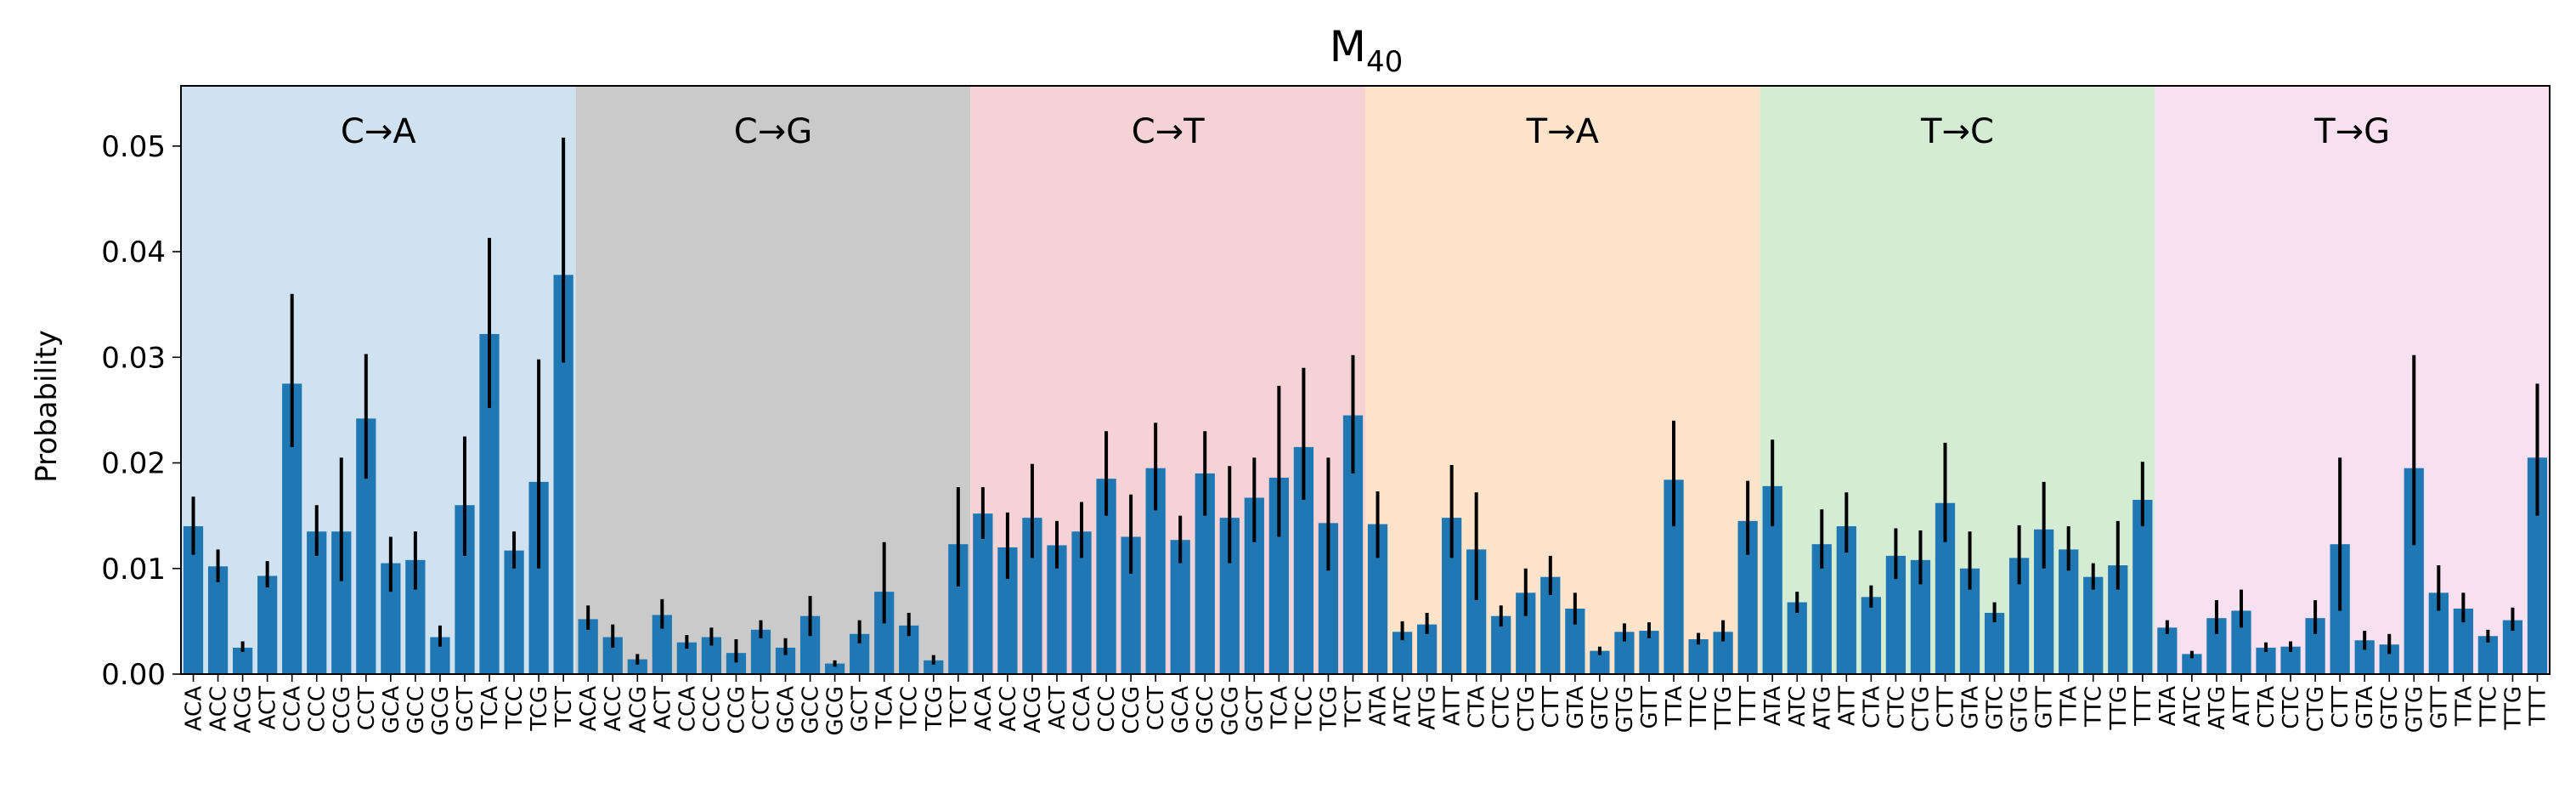 The height and width of the screenshot is (788, 2576). What do you see at coordinates (2118, 619) in the screenshot?
I see `bar-4-TTG` at bounding box center [2118, 619].